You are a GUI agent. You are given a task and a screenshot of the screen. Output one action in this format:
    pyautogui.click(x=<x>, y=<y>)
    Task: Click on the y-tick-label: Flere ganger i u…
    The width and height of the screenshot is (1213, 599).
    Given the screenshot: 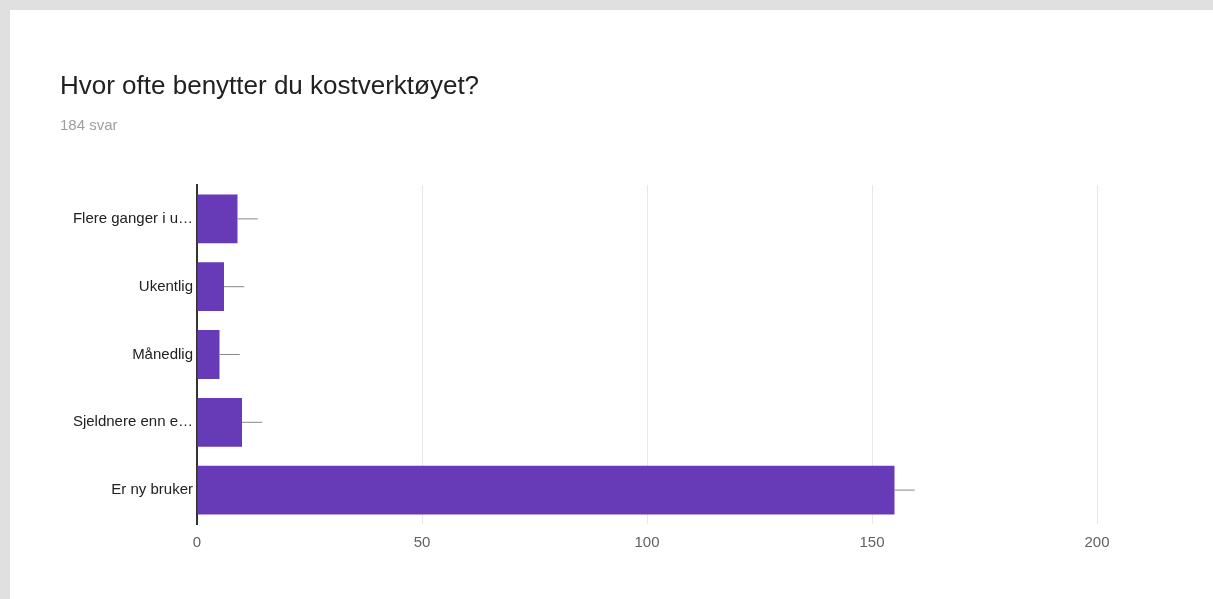 What is the action you would take?
    pyautogui.click(x=132, y=218)
    